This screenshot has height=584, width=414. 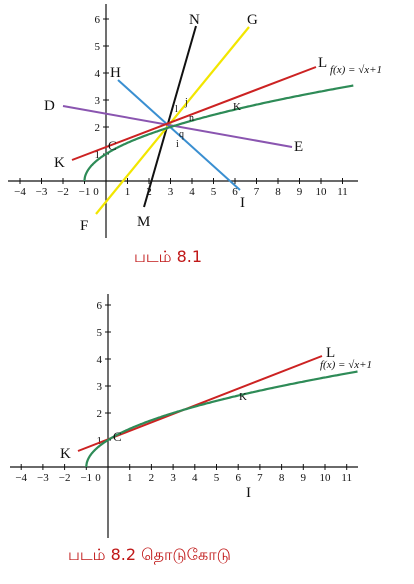 I want to click on line-blue-HI, so click(x=179, y=135).